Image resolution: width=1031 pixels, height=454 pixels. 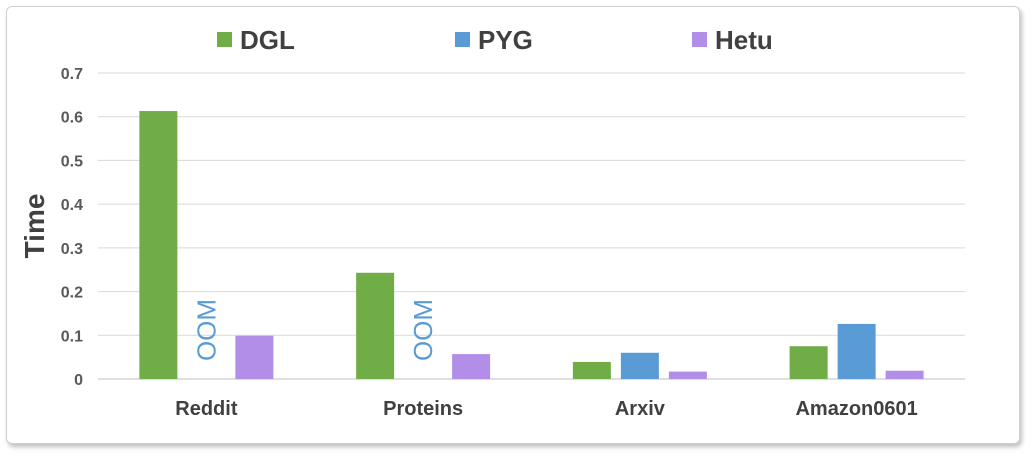 What do you see at coordinates (72, 249) in the screenshot?
I see `y-tick-label: 0.3` at bounding box center [72, 249].